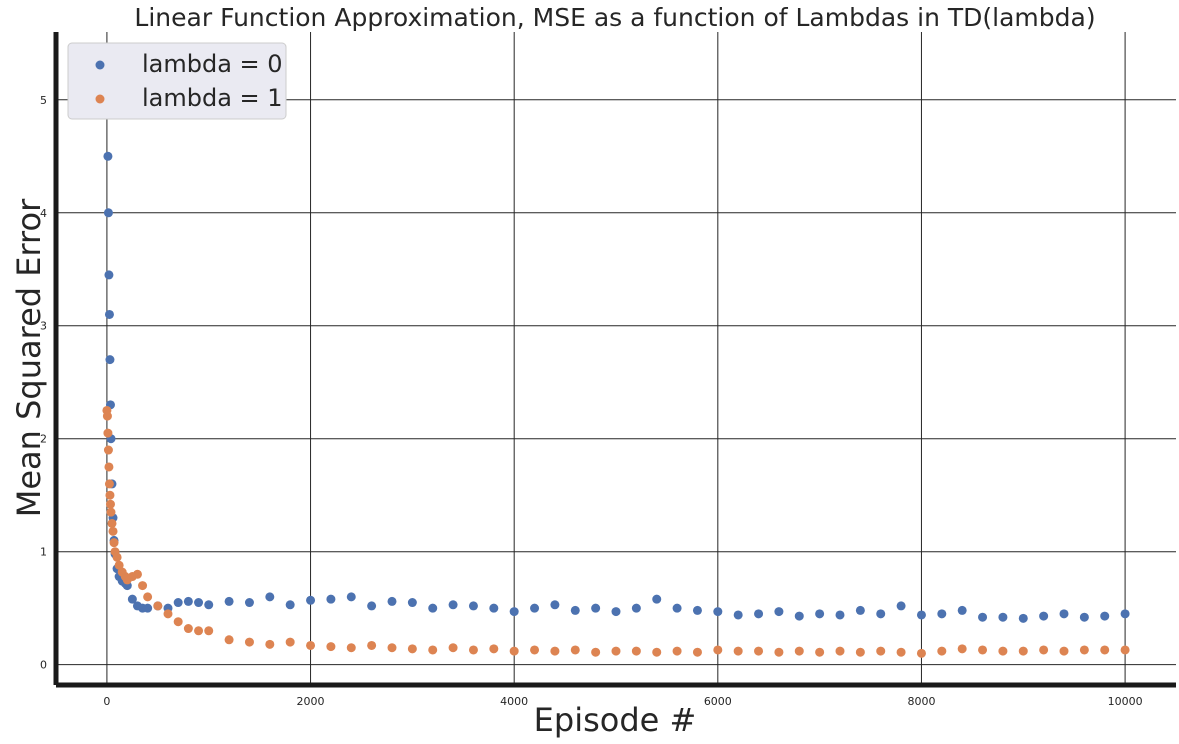 The width and height of the screenshot is (1179, 744). Describe the element at coordinates (106, 701) in the screenshot. I see `x-tick-label: 0` at that location.